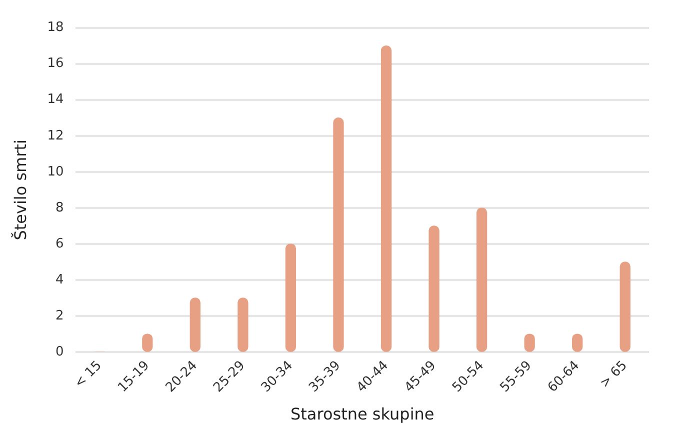 This screenshot has width=677, height=437. Describe the element at coordinates (362, 414) in the screenshot. I see `x-axis-title: Starostne skupine` at that location.